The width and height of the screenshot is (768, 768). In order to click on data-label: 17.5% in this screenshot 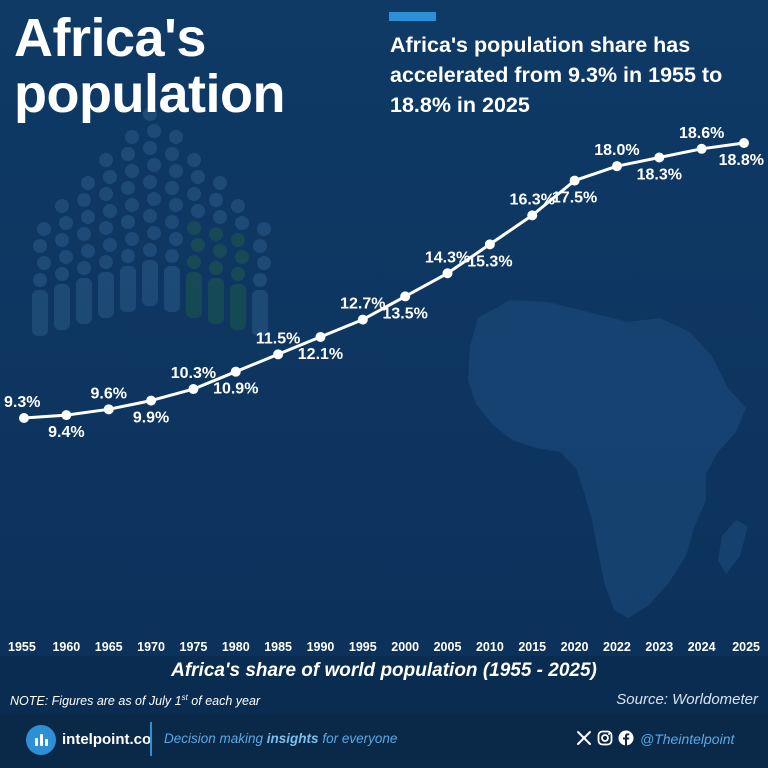, I will do `click(574, 198)`.